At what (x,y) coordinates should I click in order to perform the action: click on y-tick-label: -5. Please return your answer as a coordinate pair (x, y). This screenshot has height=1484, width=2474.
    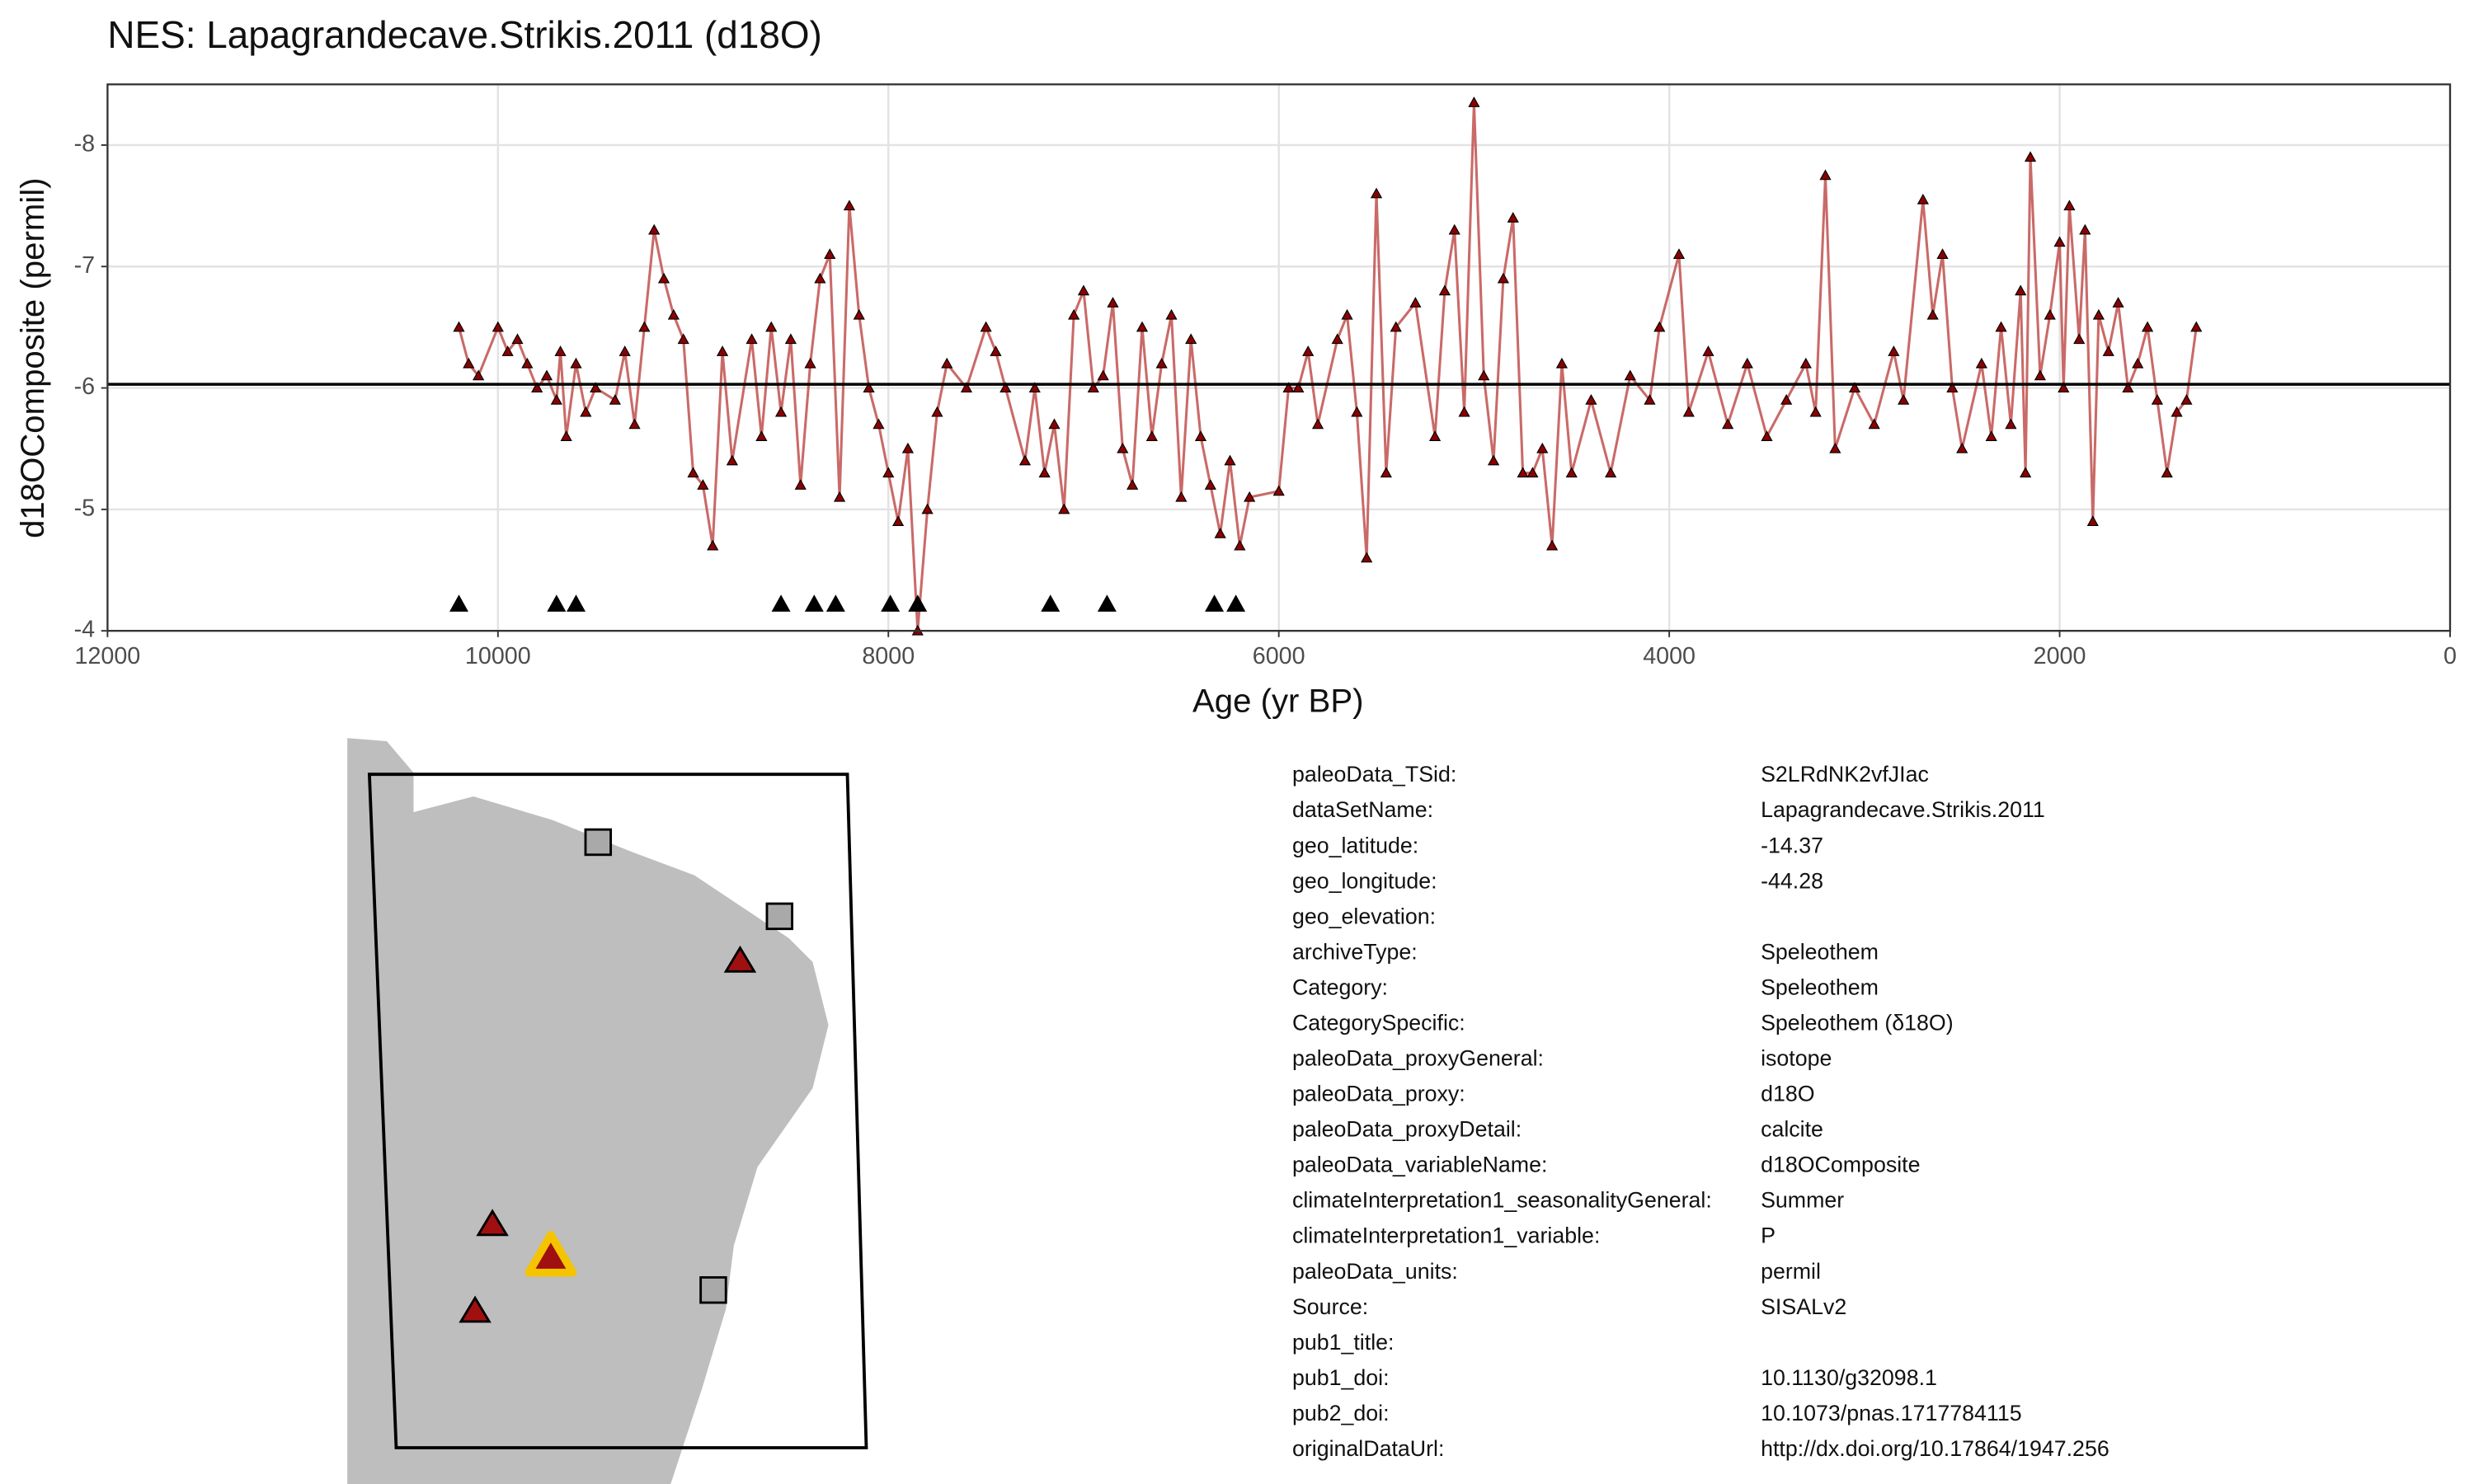
    Looking at the image, I should click on (85, 508).